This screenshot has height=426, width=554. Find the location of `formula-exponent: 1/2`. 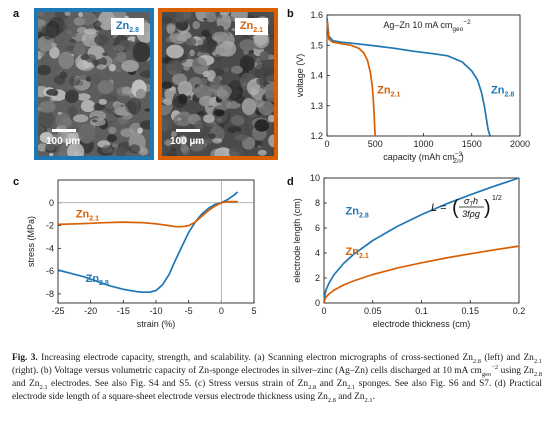

formula-exponent: 1/2 is located at coordinates (497, 198).